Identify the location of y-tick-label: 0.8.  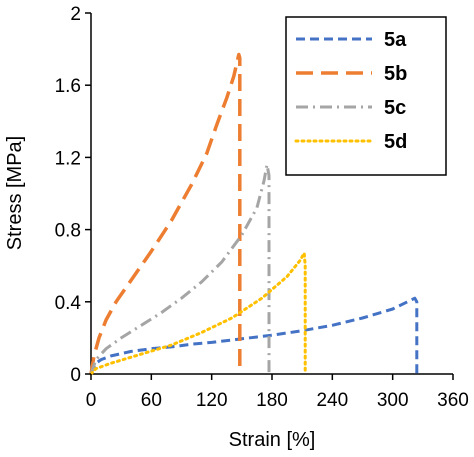
(68, 231).